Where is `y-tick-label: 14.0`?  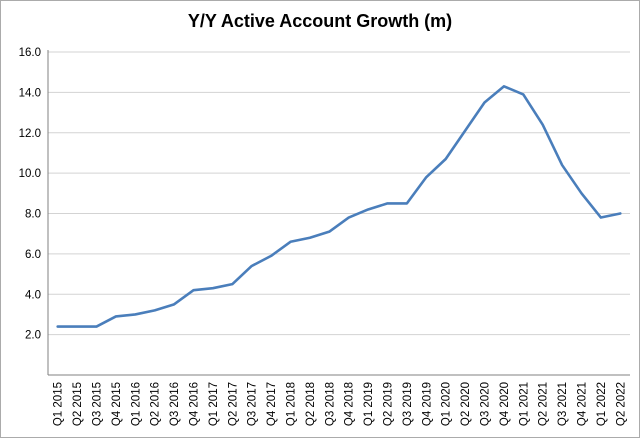
y-tick-label: 14.0 is located at coordinates (30, 93).